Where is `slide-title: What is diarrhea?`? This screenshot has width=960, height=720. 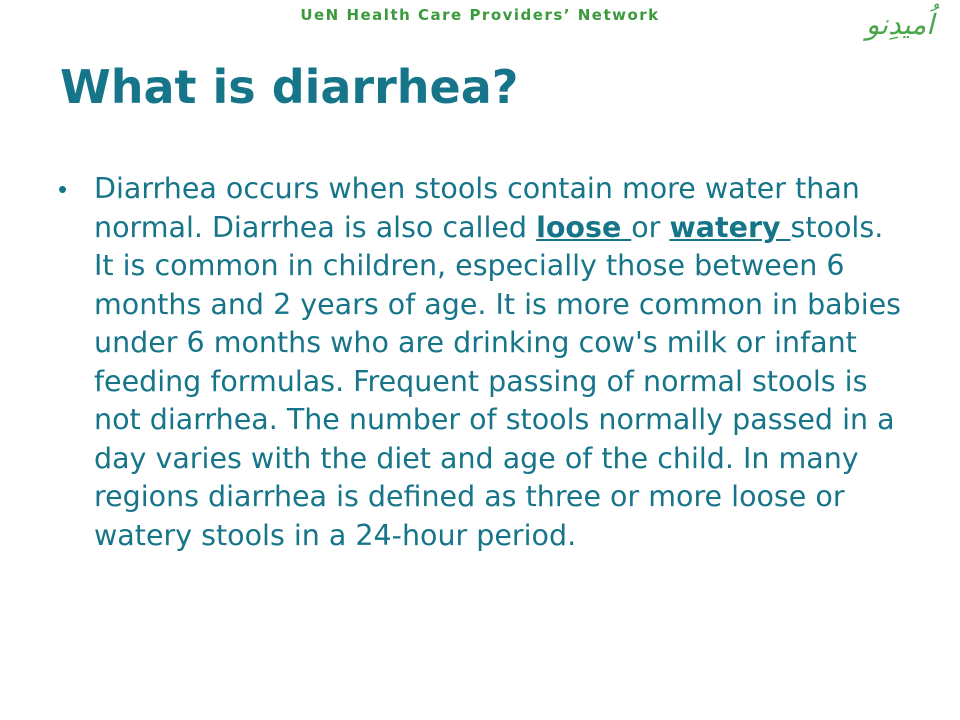 slide-title: What is diarrhea? is located at coordinates (289, 87).